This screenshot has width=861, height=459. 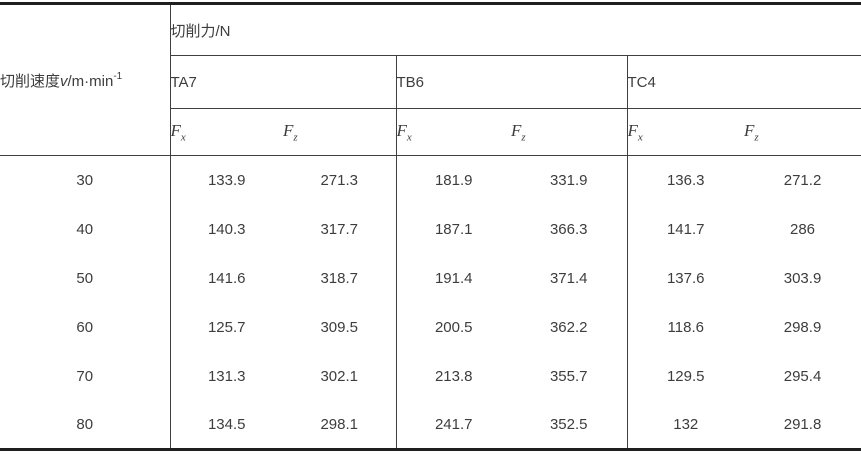 I want to click on force-value-cell: 362.2, so click(x=569, y=327).